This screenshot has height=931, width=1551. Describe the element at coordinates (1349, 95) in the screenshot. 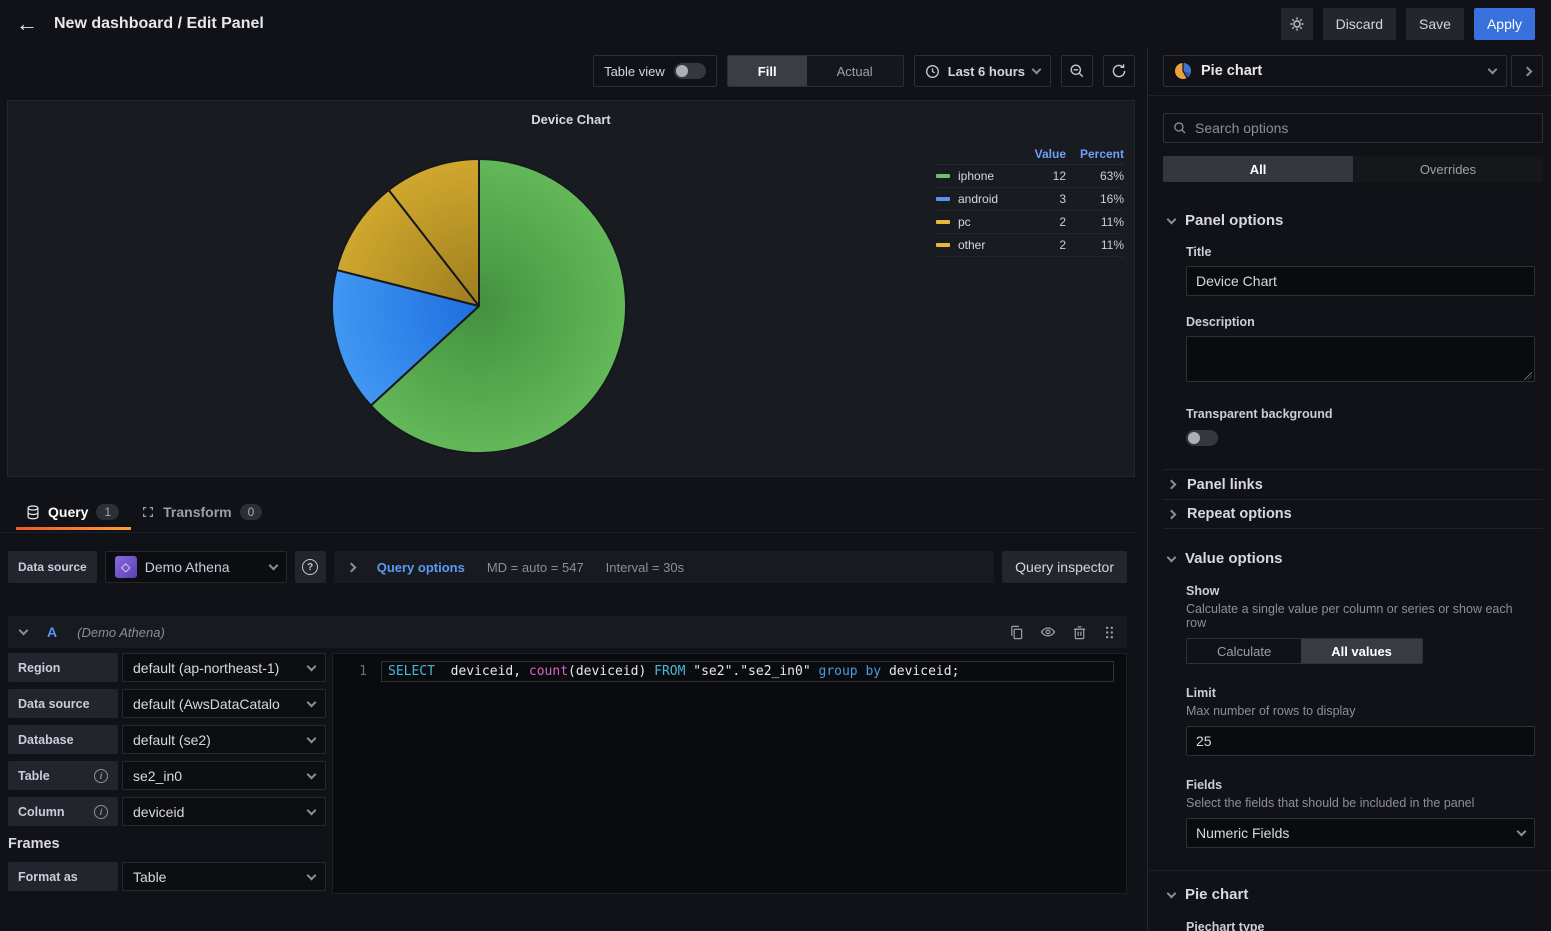

I see `divider` at that location.